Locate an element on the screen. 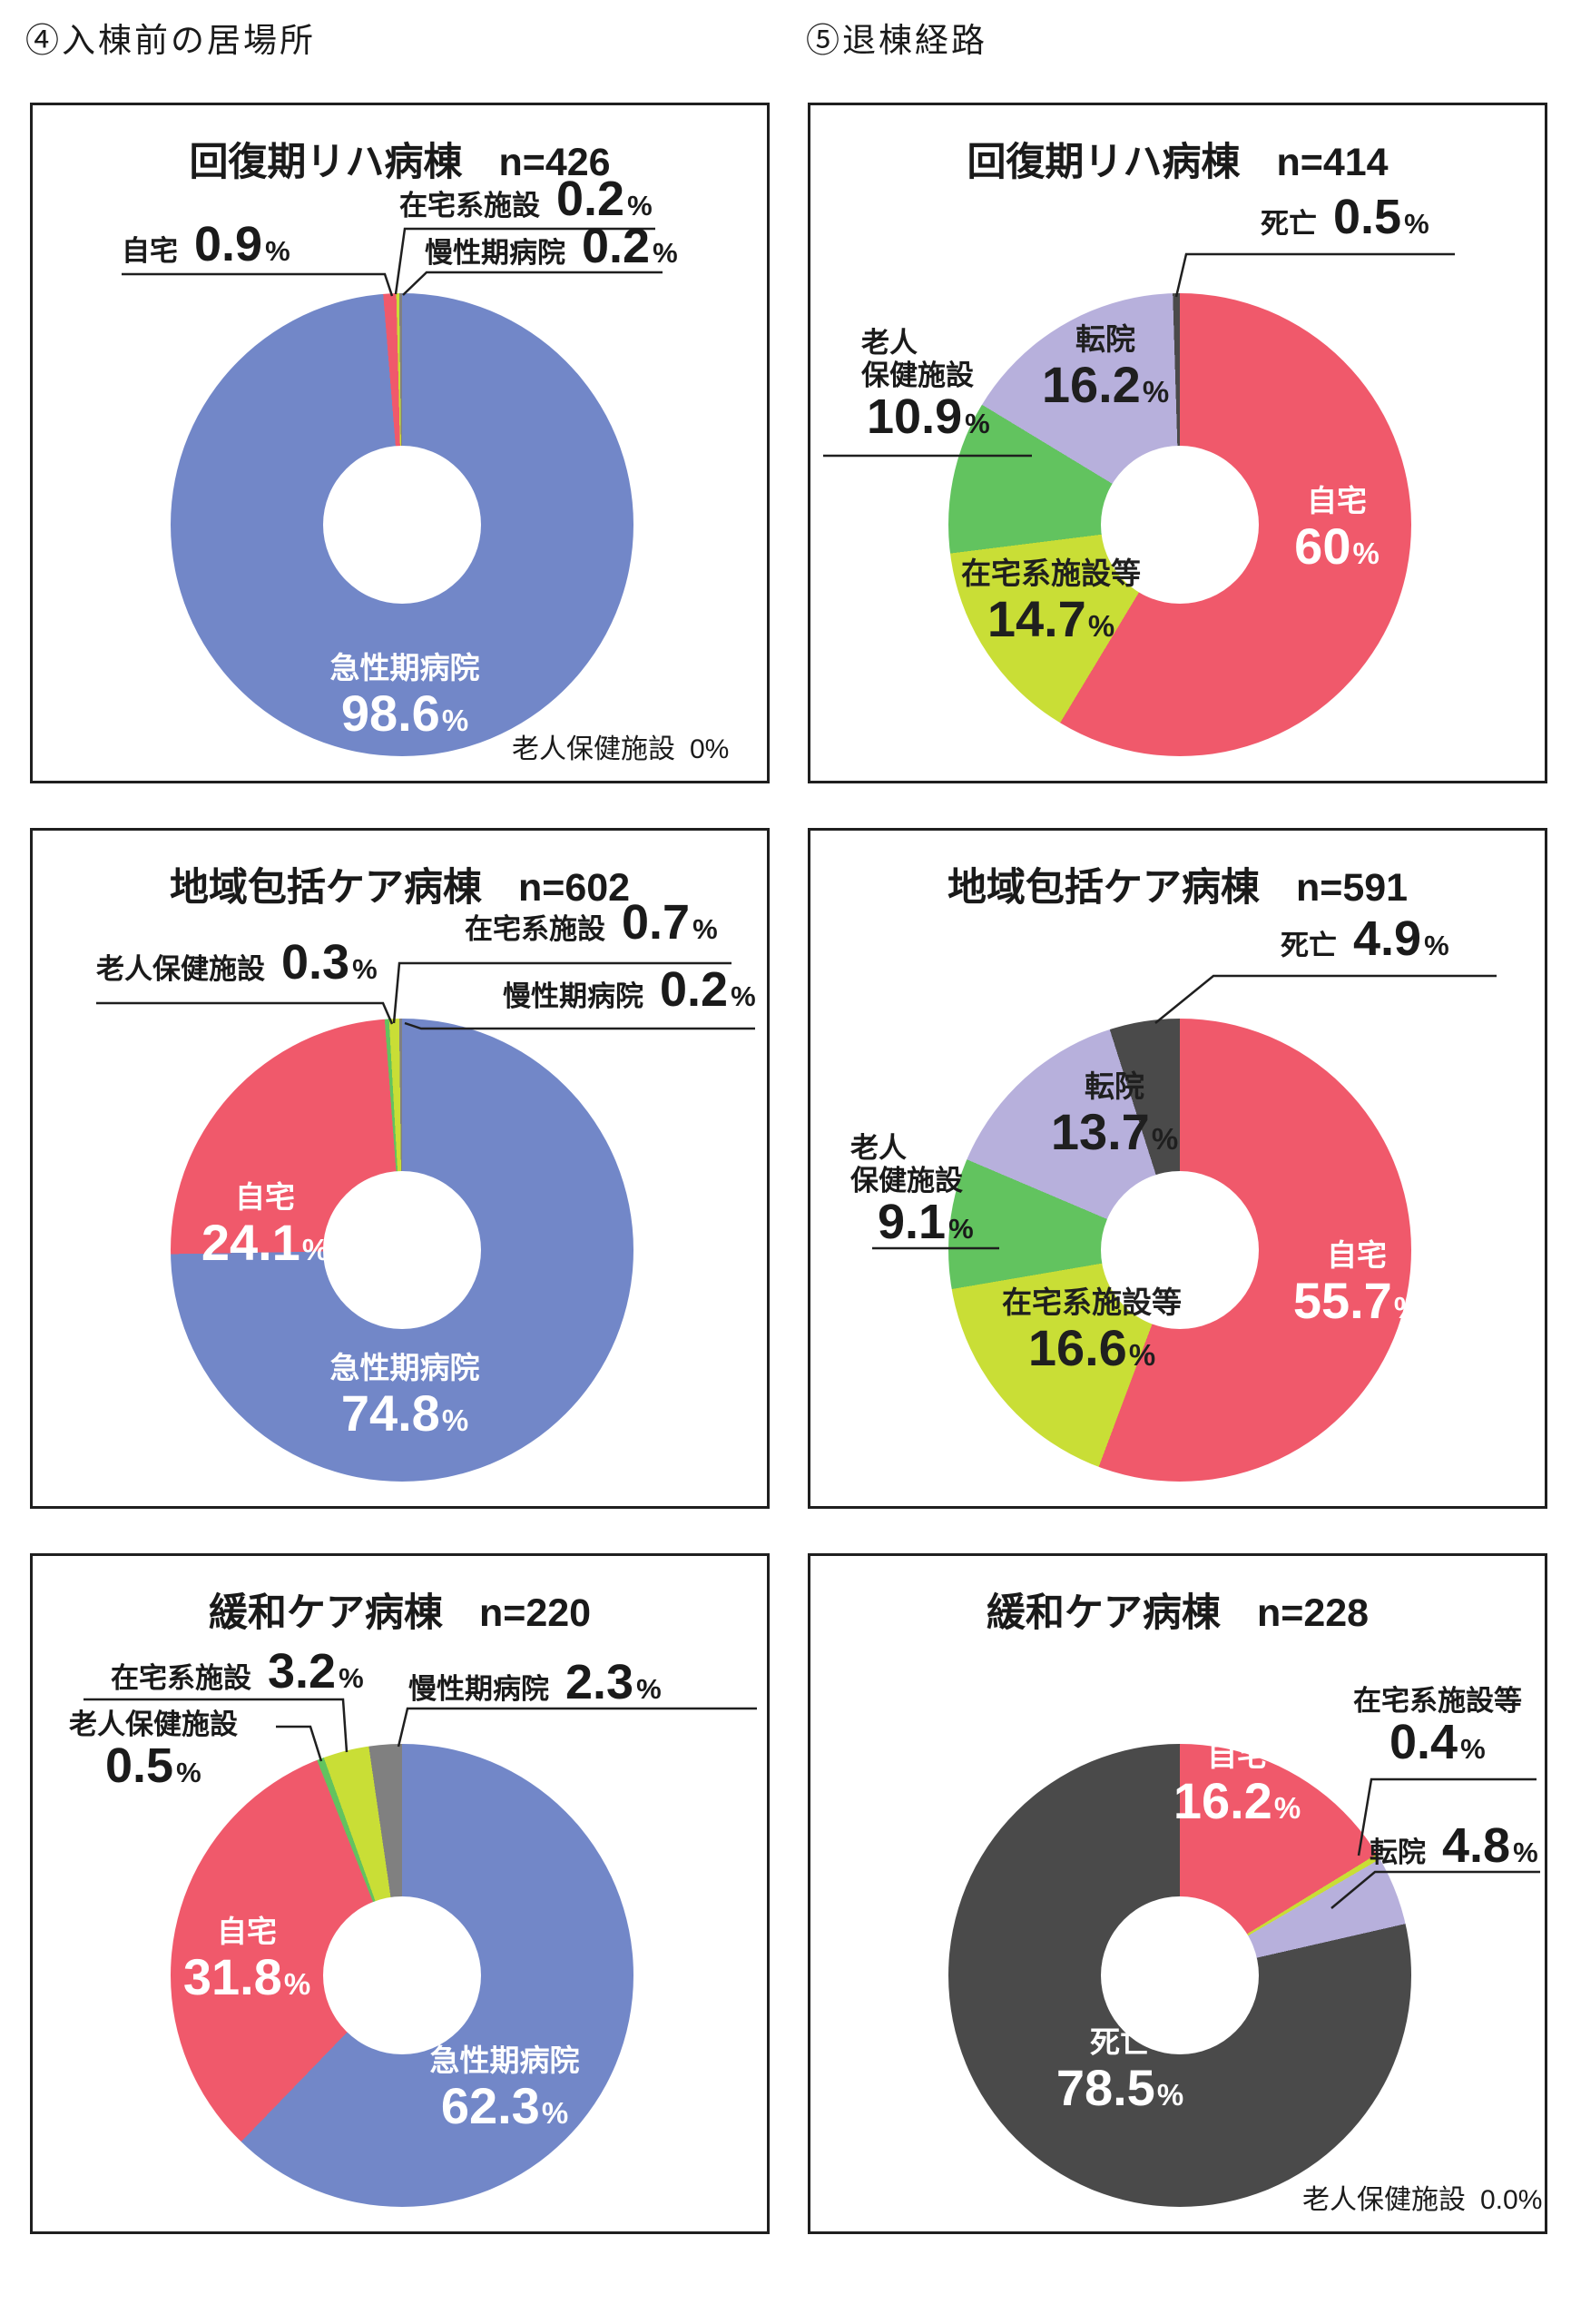 The image size is (1571, 2324). callout-label: 在宅系施設 0.7% is located at coordinates (591, 922).